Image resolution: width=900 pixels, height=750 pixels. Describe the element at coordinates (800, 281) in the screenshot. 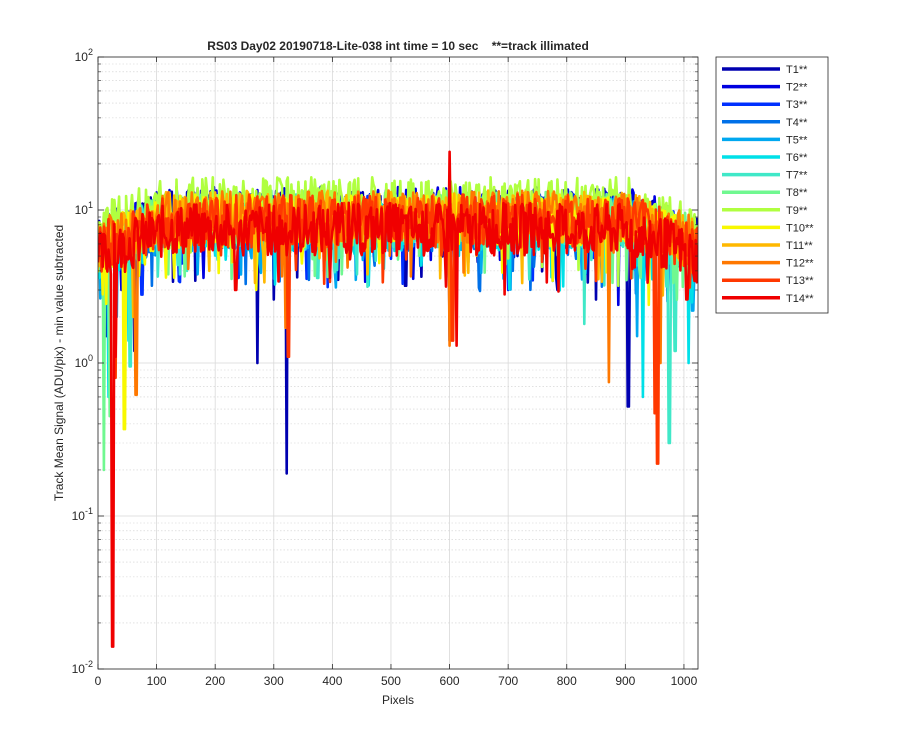

I see `legend-label: T13**` at that location.